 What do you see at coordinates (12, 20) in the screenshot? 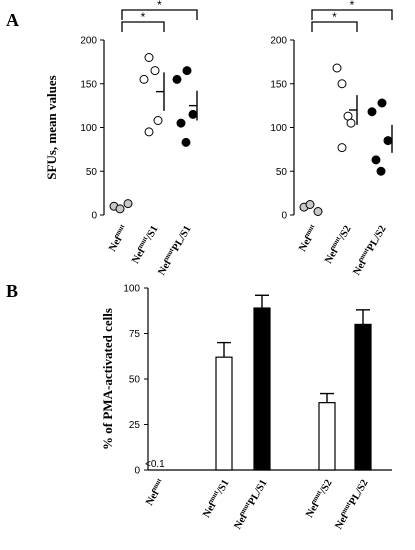
I see `panel-letter-a: A` at bounding box center [12, 20].